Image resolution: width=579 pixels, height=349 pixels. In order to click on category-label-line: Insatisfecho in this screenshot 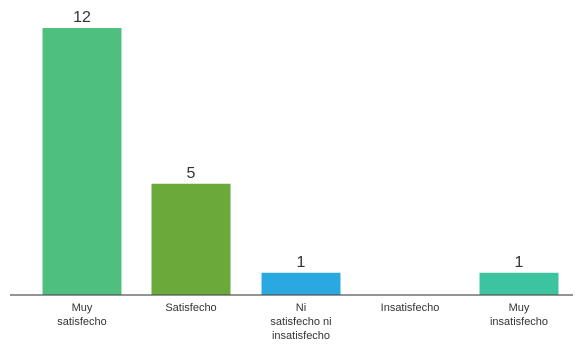, I will do `click(410, 308)`.